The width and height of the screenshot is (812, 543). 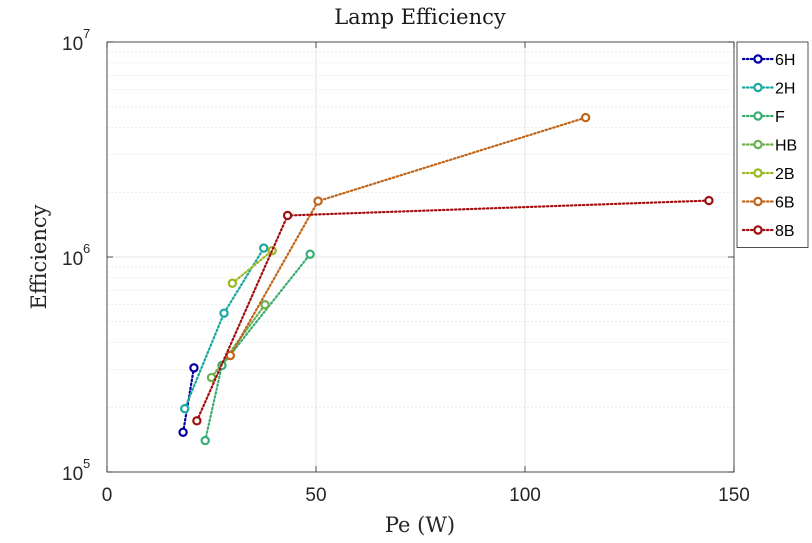 What do you see at coordinates (768, 174) in the screenshot?
I see `legend-entry-2B: 2B` at bounding box center [768, 174].